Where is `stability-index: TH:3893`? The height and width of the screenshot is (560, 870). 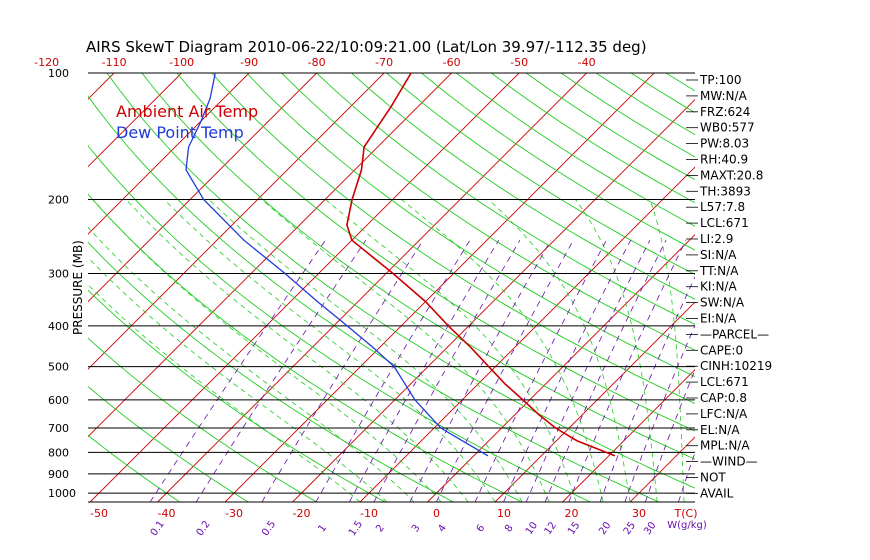
stability-index: TH:3893 is located at coordinates (725, 191).